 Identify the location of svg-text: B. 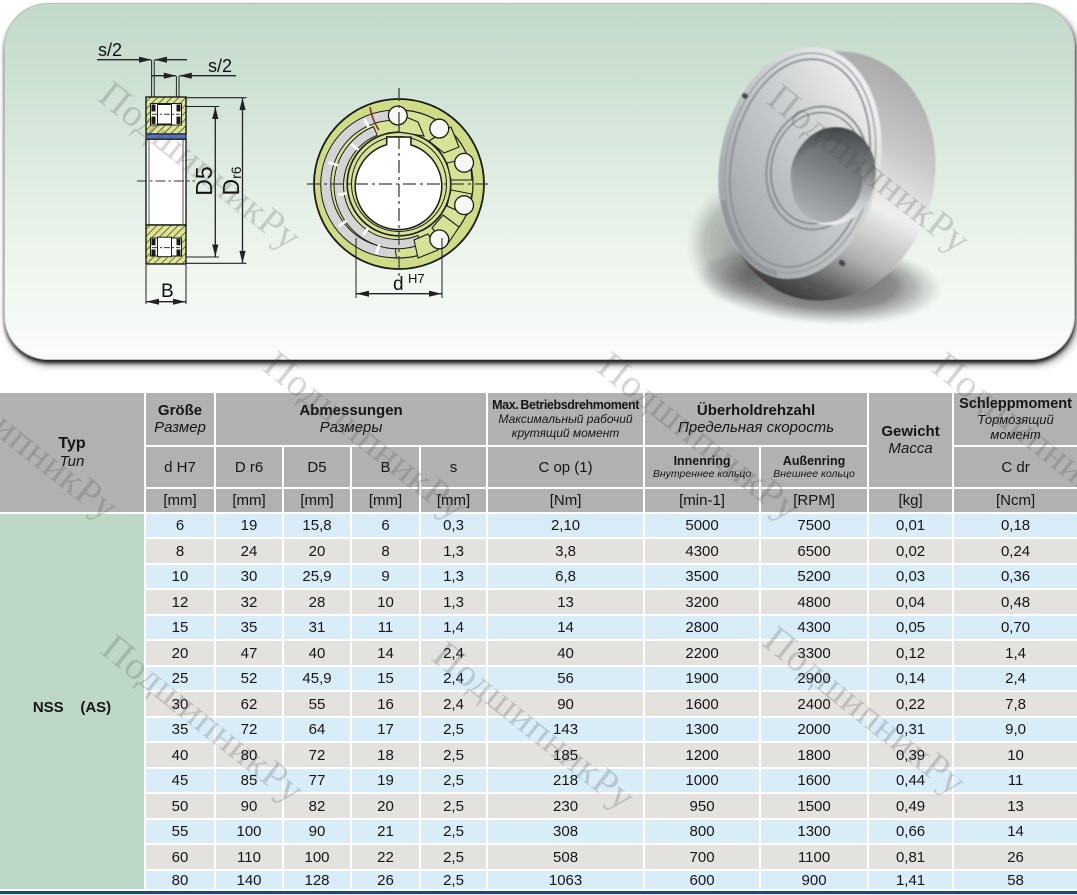
(167, 291).